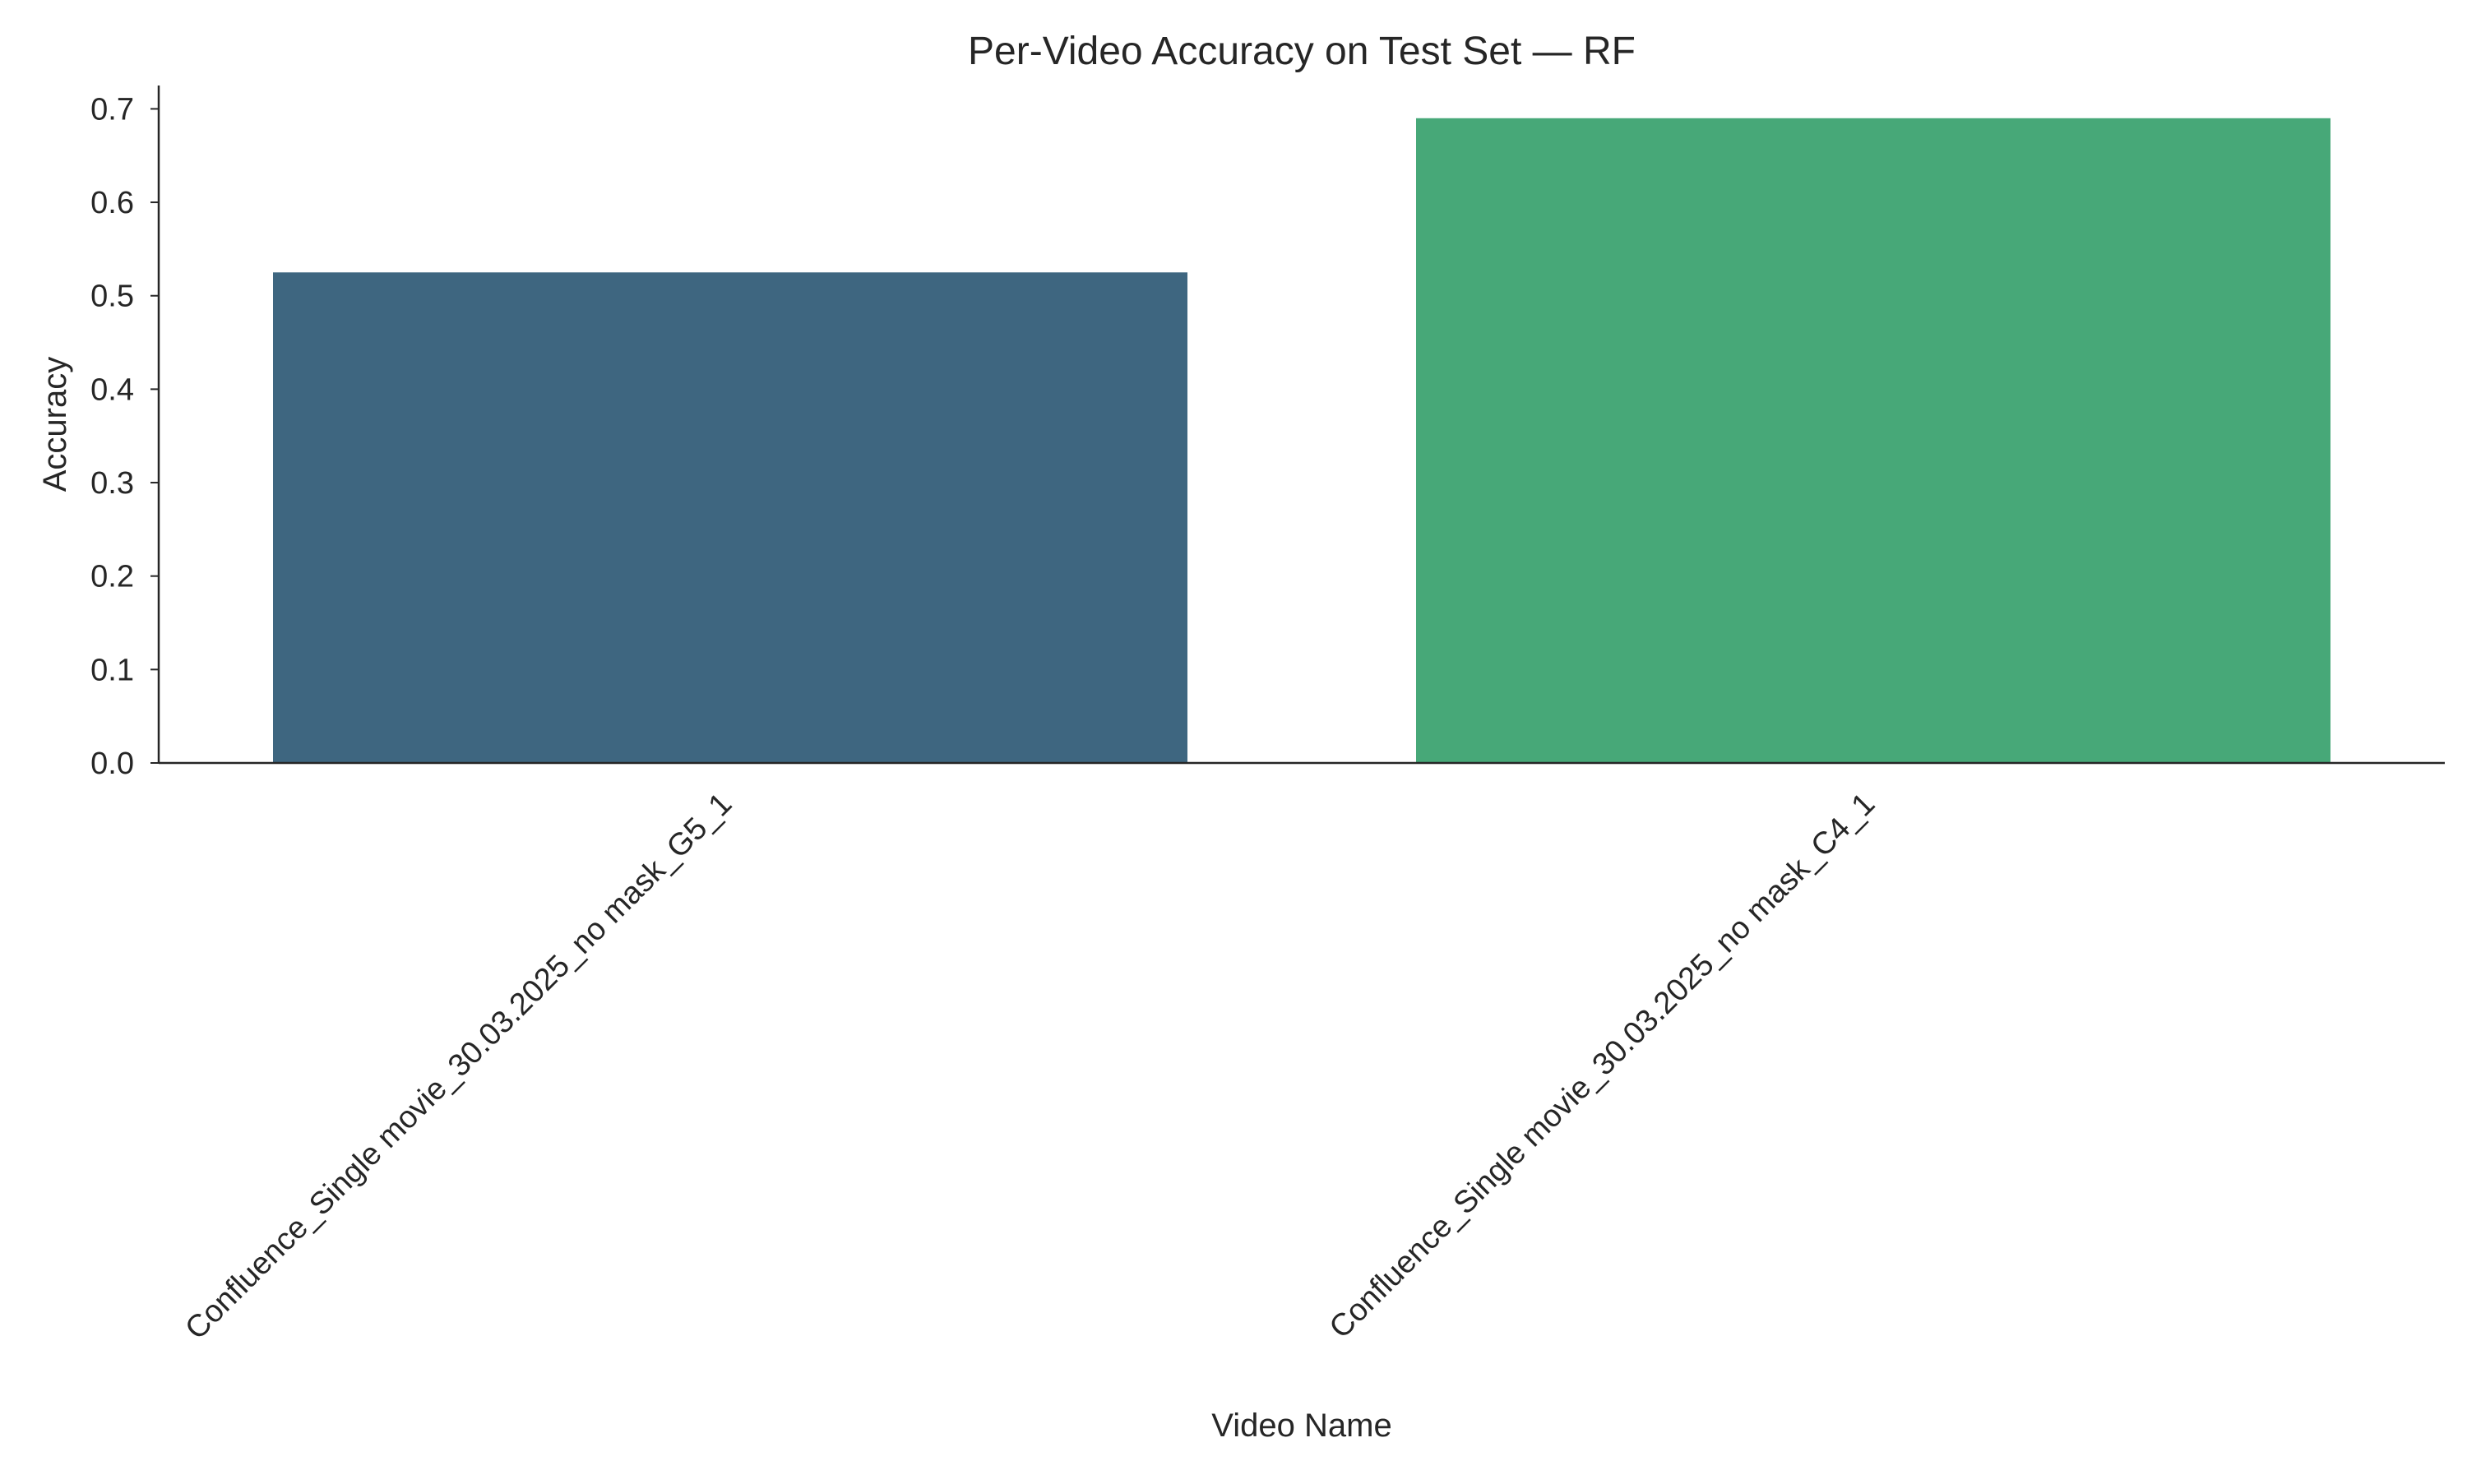 This screenshot has width=2467, height=1484. Describe the element at coordinates (112, 577) in the screenshot. I see `y-tick-label: 0.2` at that location.